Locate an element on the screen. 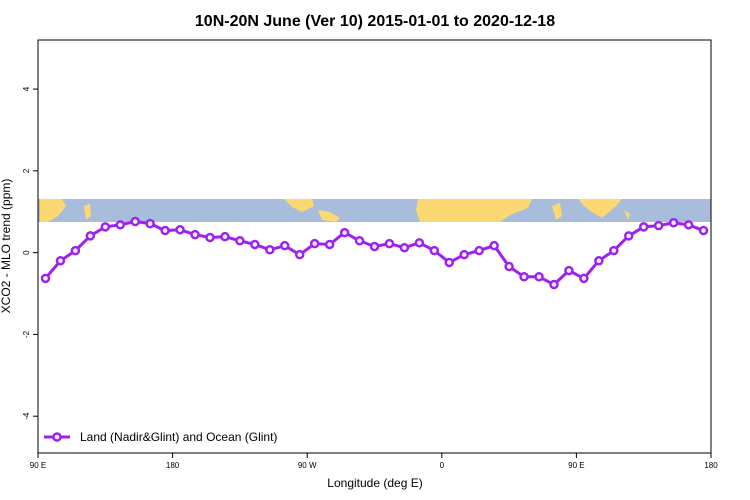 The height and width of the screenshot is (500, 750). x-tick-label: 0 is located at coordinates (442, 465).